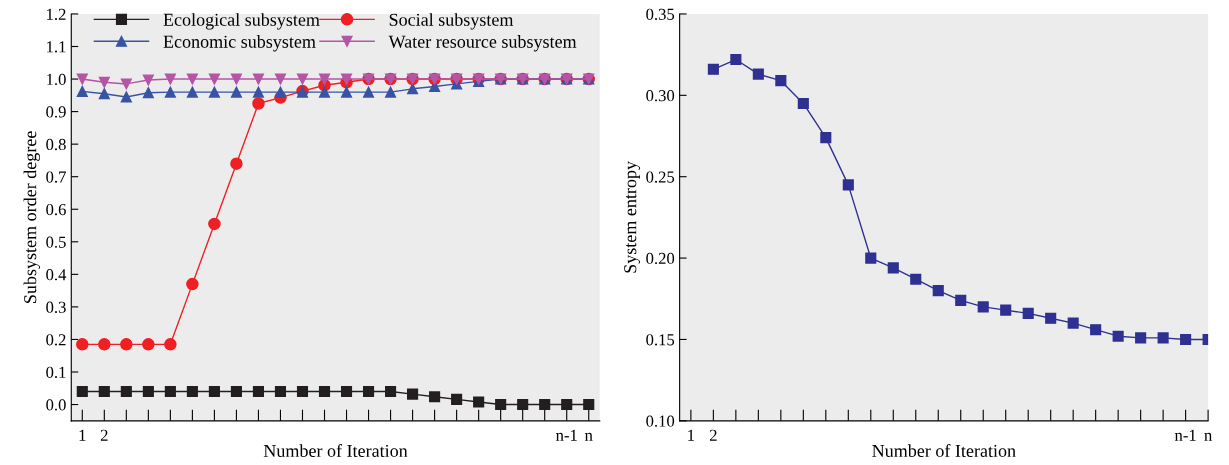 The height and width of the screenshot is (465, 1229). I want to click on y-tick-label: 0.4, so click(56, 275).